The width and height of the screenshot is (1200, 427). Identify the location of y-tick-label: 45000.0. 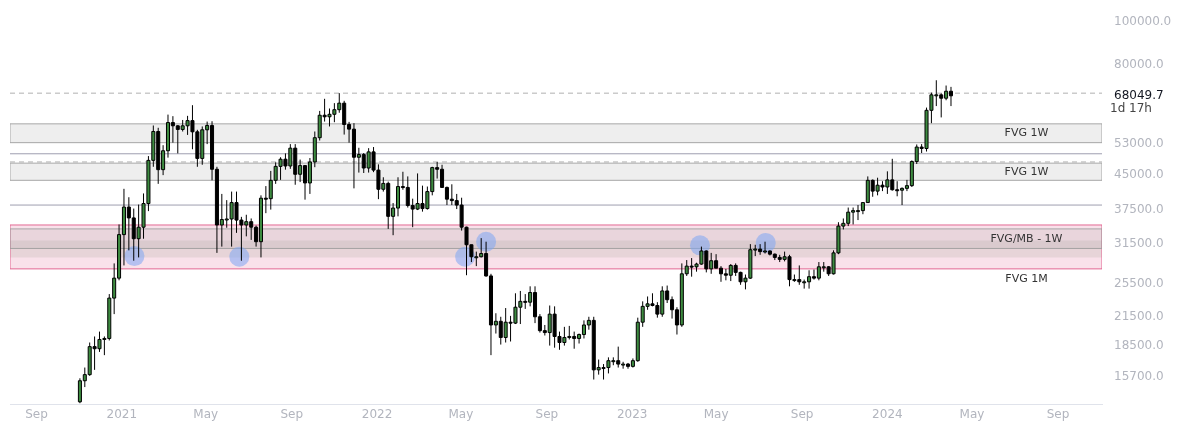
(1139, 174).